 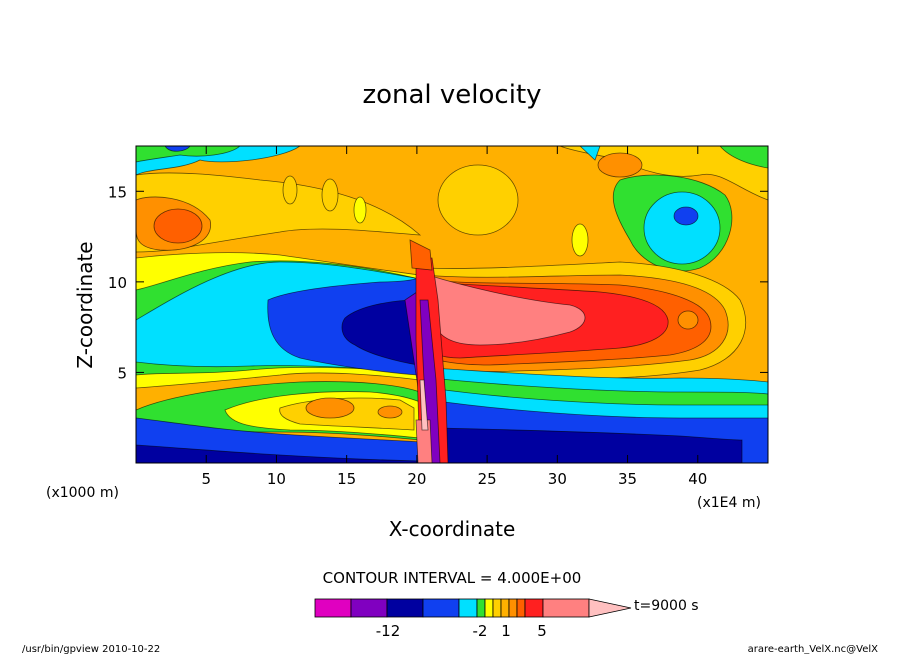 What do you see at coordinates (480, 631) in the screenshot?
I see `colorbar-label: -2` at bounding box center [480, 631].